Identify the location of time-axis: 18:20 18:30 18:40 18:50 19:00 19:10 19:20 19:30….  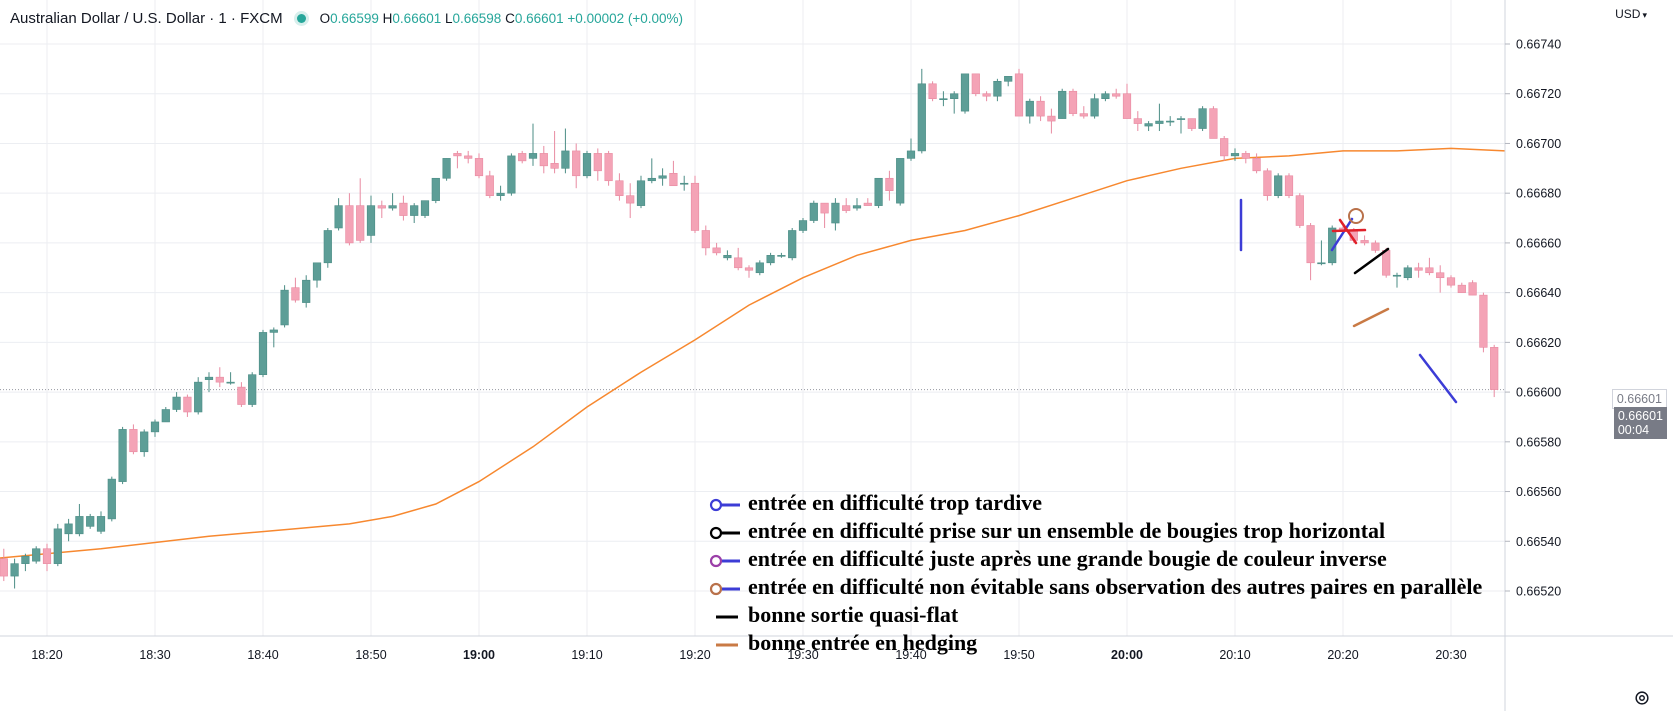
(836, 648).